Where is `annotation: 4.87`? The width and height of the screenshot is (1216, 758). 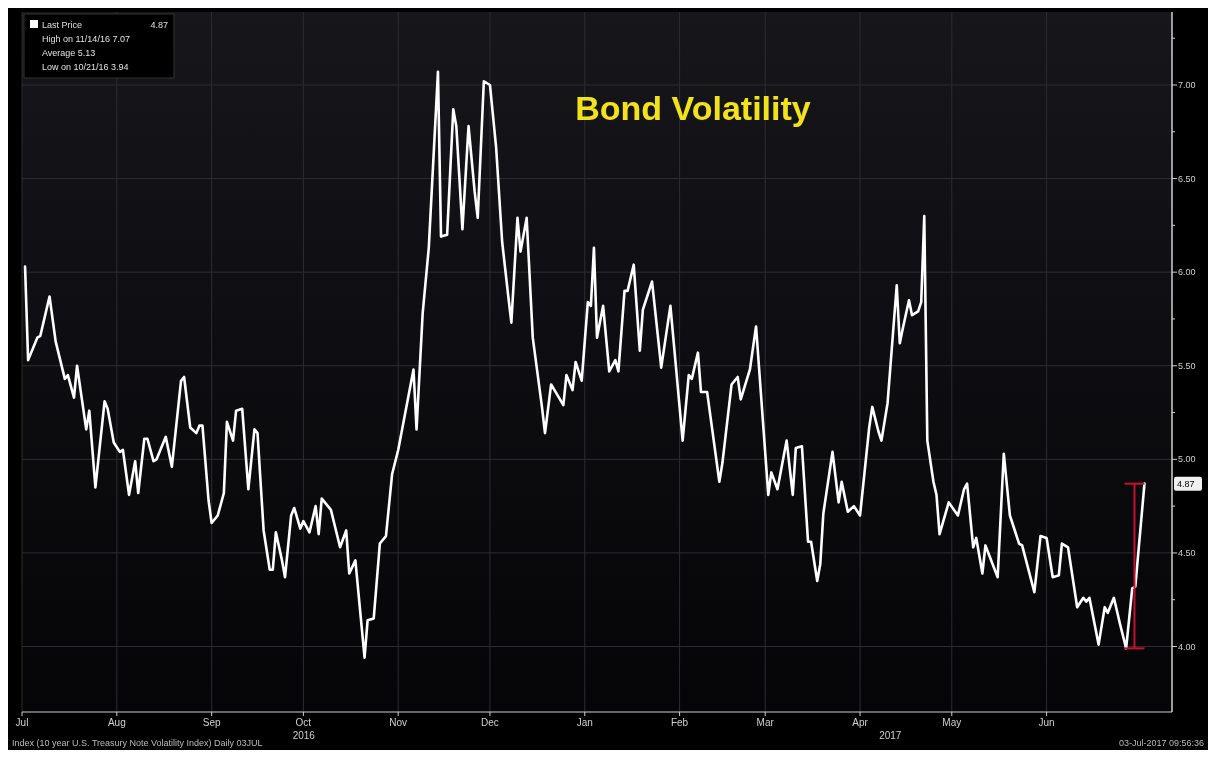
annotation: 4.87 is located at coordinates (159, 25).